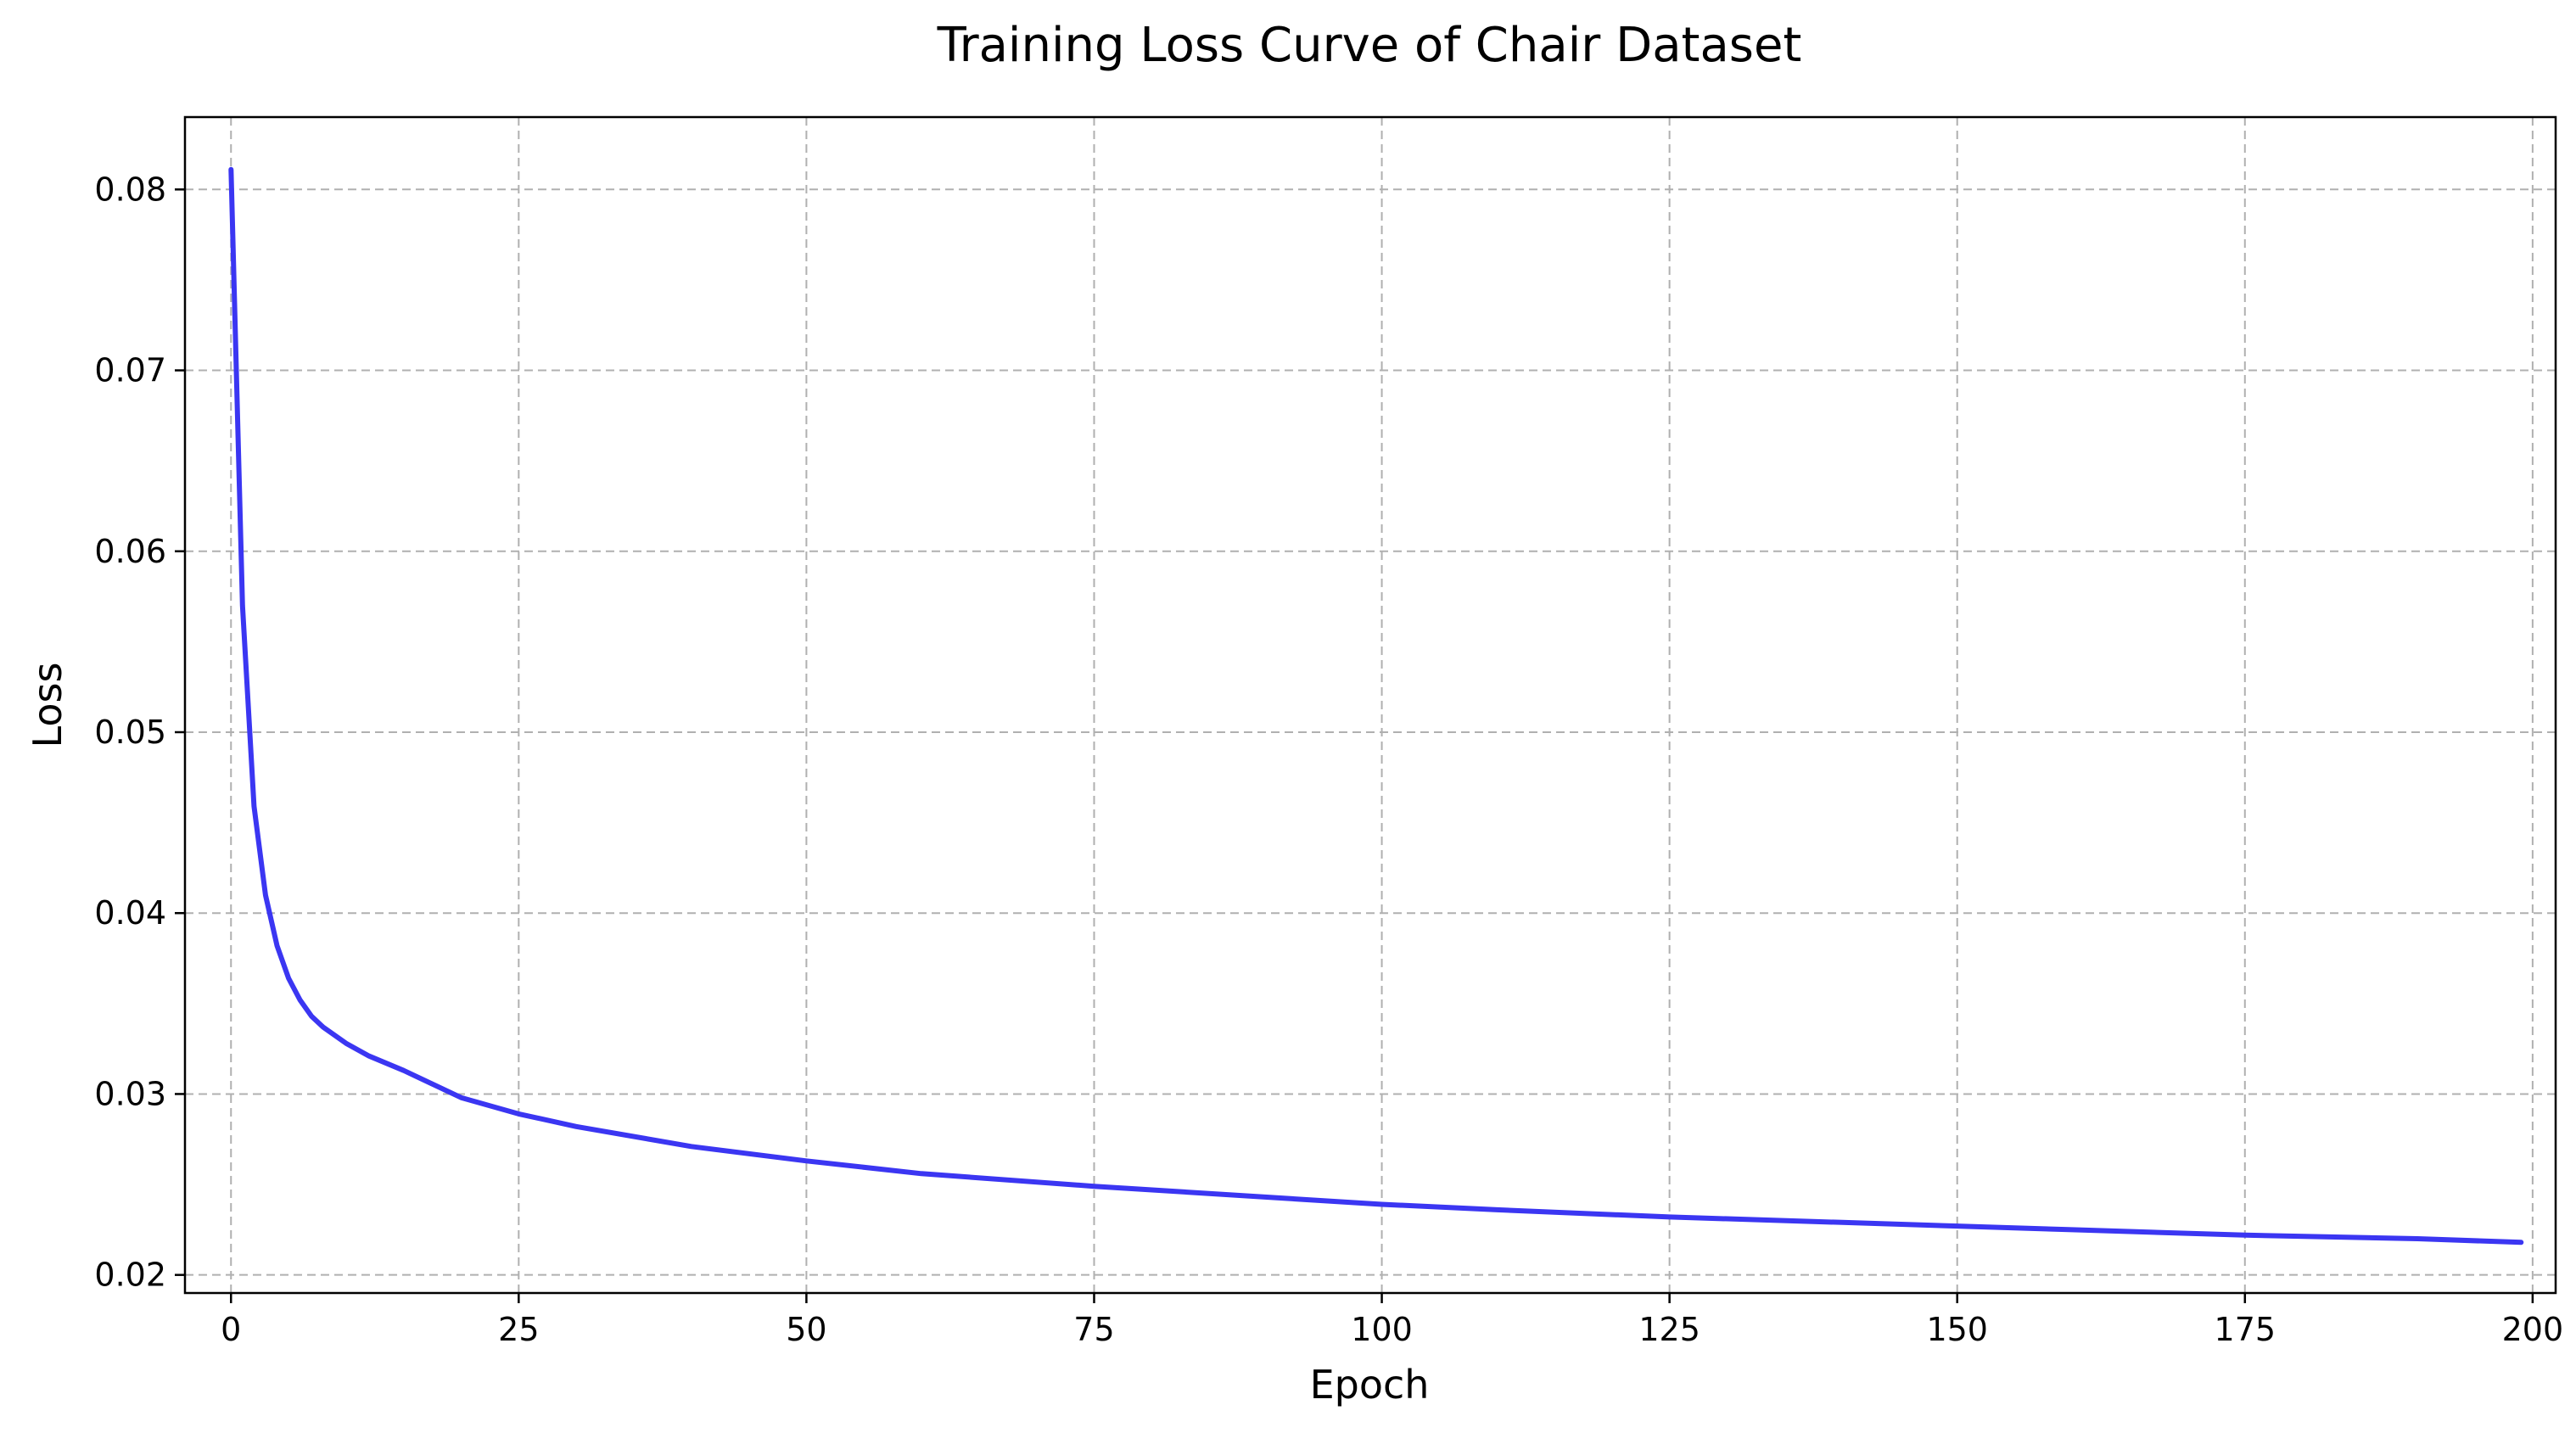 The width and height of the screenshot is (2576, 1433). What do you see at coordinates (130, 1093) in the screenshot?
I see `y-tick-label: 0.03` at bounding box center [130, 1093].